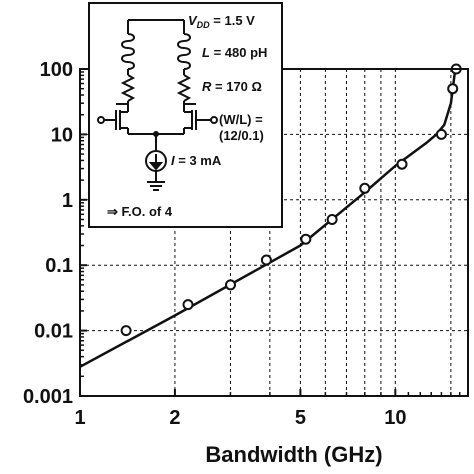  What do you see at coordinates (200, 122) in the screenshot?
I see `transistor-right-icon` at bounding box center [200, 122].